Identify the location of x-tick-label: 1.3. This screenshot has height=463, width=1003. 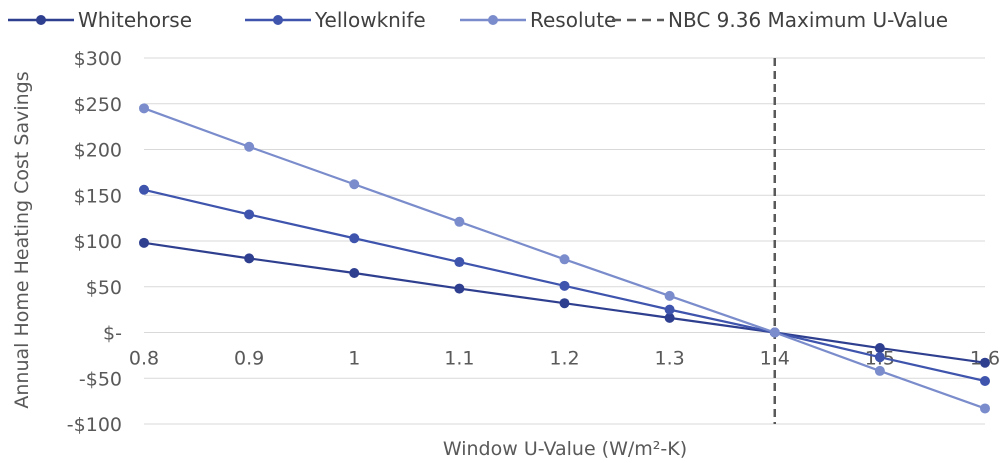
(670, 359).